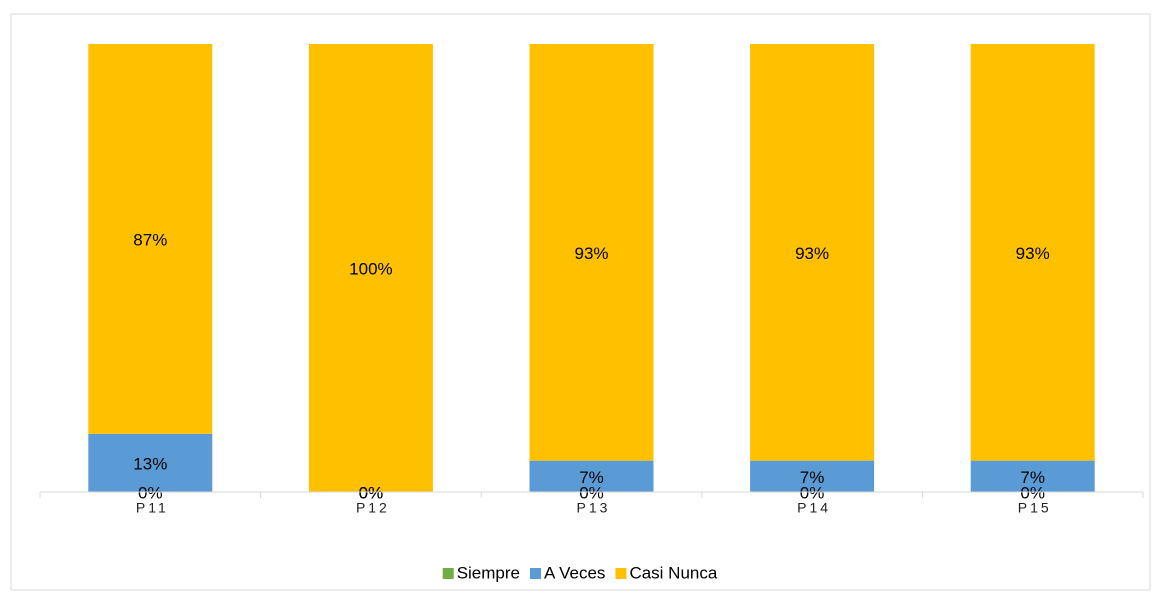  What do you see at coordinates (574, 572) in the screenshot?
I see `legend-label: A Veces` at bounding box center [574, 572].